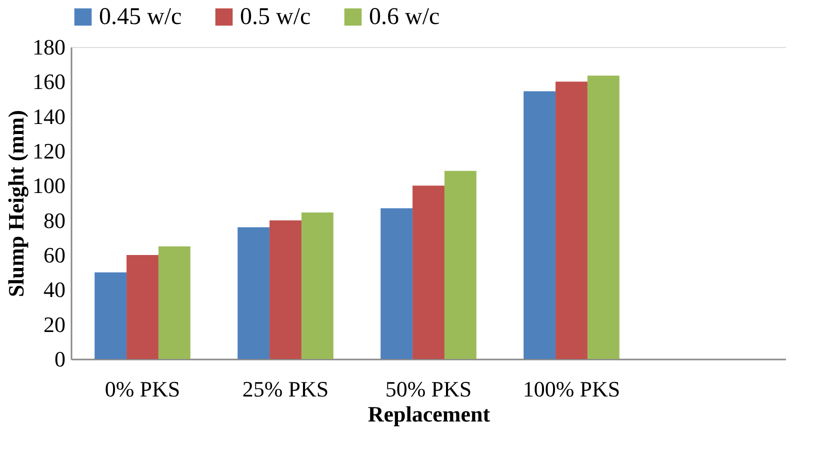 The width and height of the screenshot is (839, 456). I want to click on legend-label: 0.6 w/c, so click(404, 17).